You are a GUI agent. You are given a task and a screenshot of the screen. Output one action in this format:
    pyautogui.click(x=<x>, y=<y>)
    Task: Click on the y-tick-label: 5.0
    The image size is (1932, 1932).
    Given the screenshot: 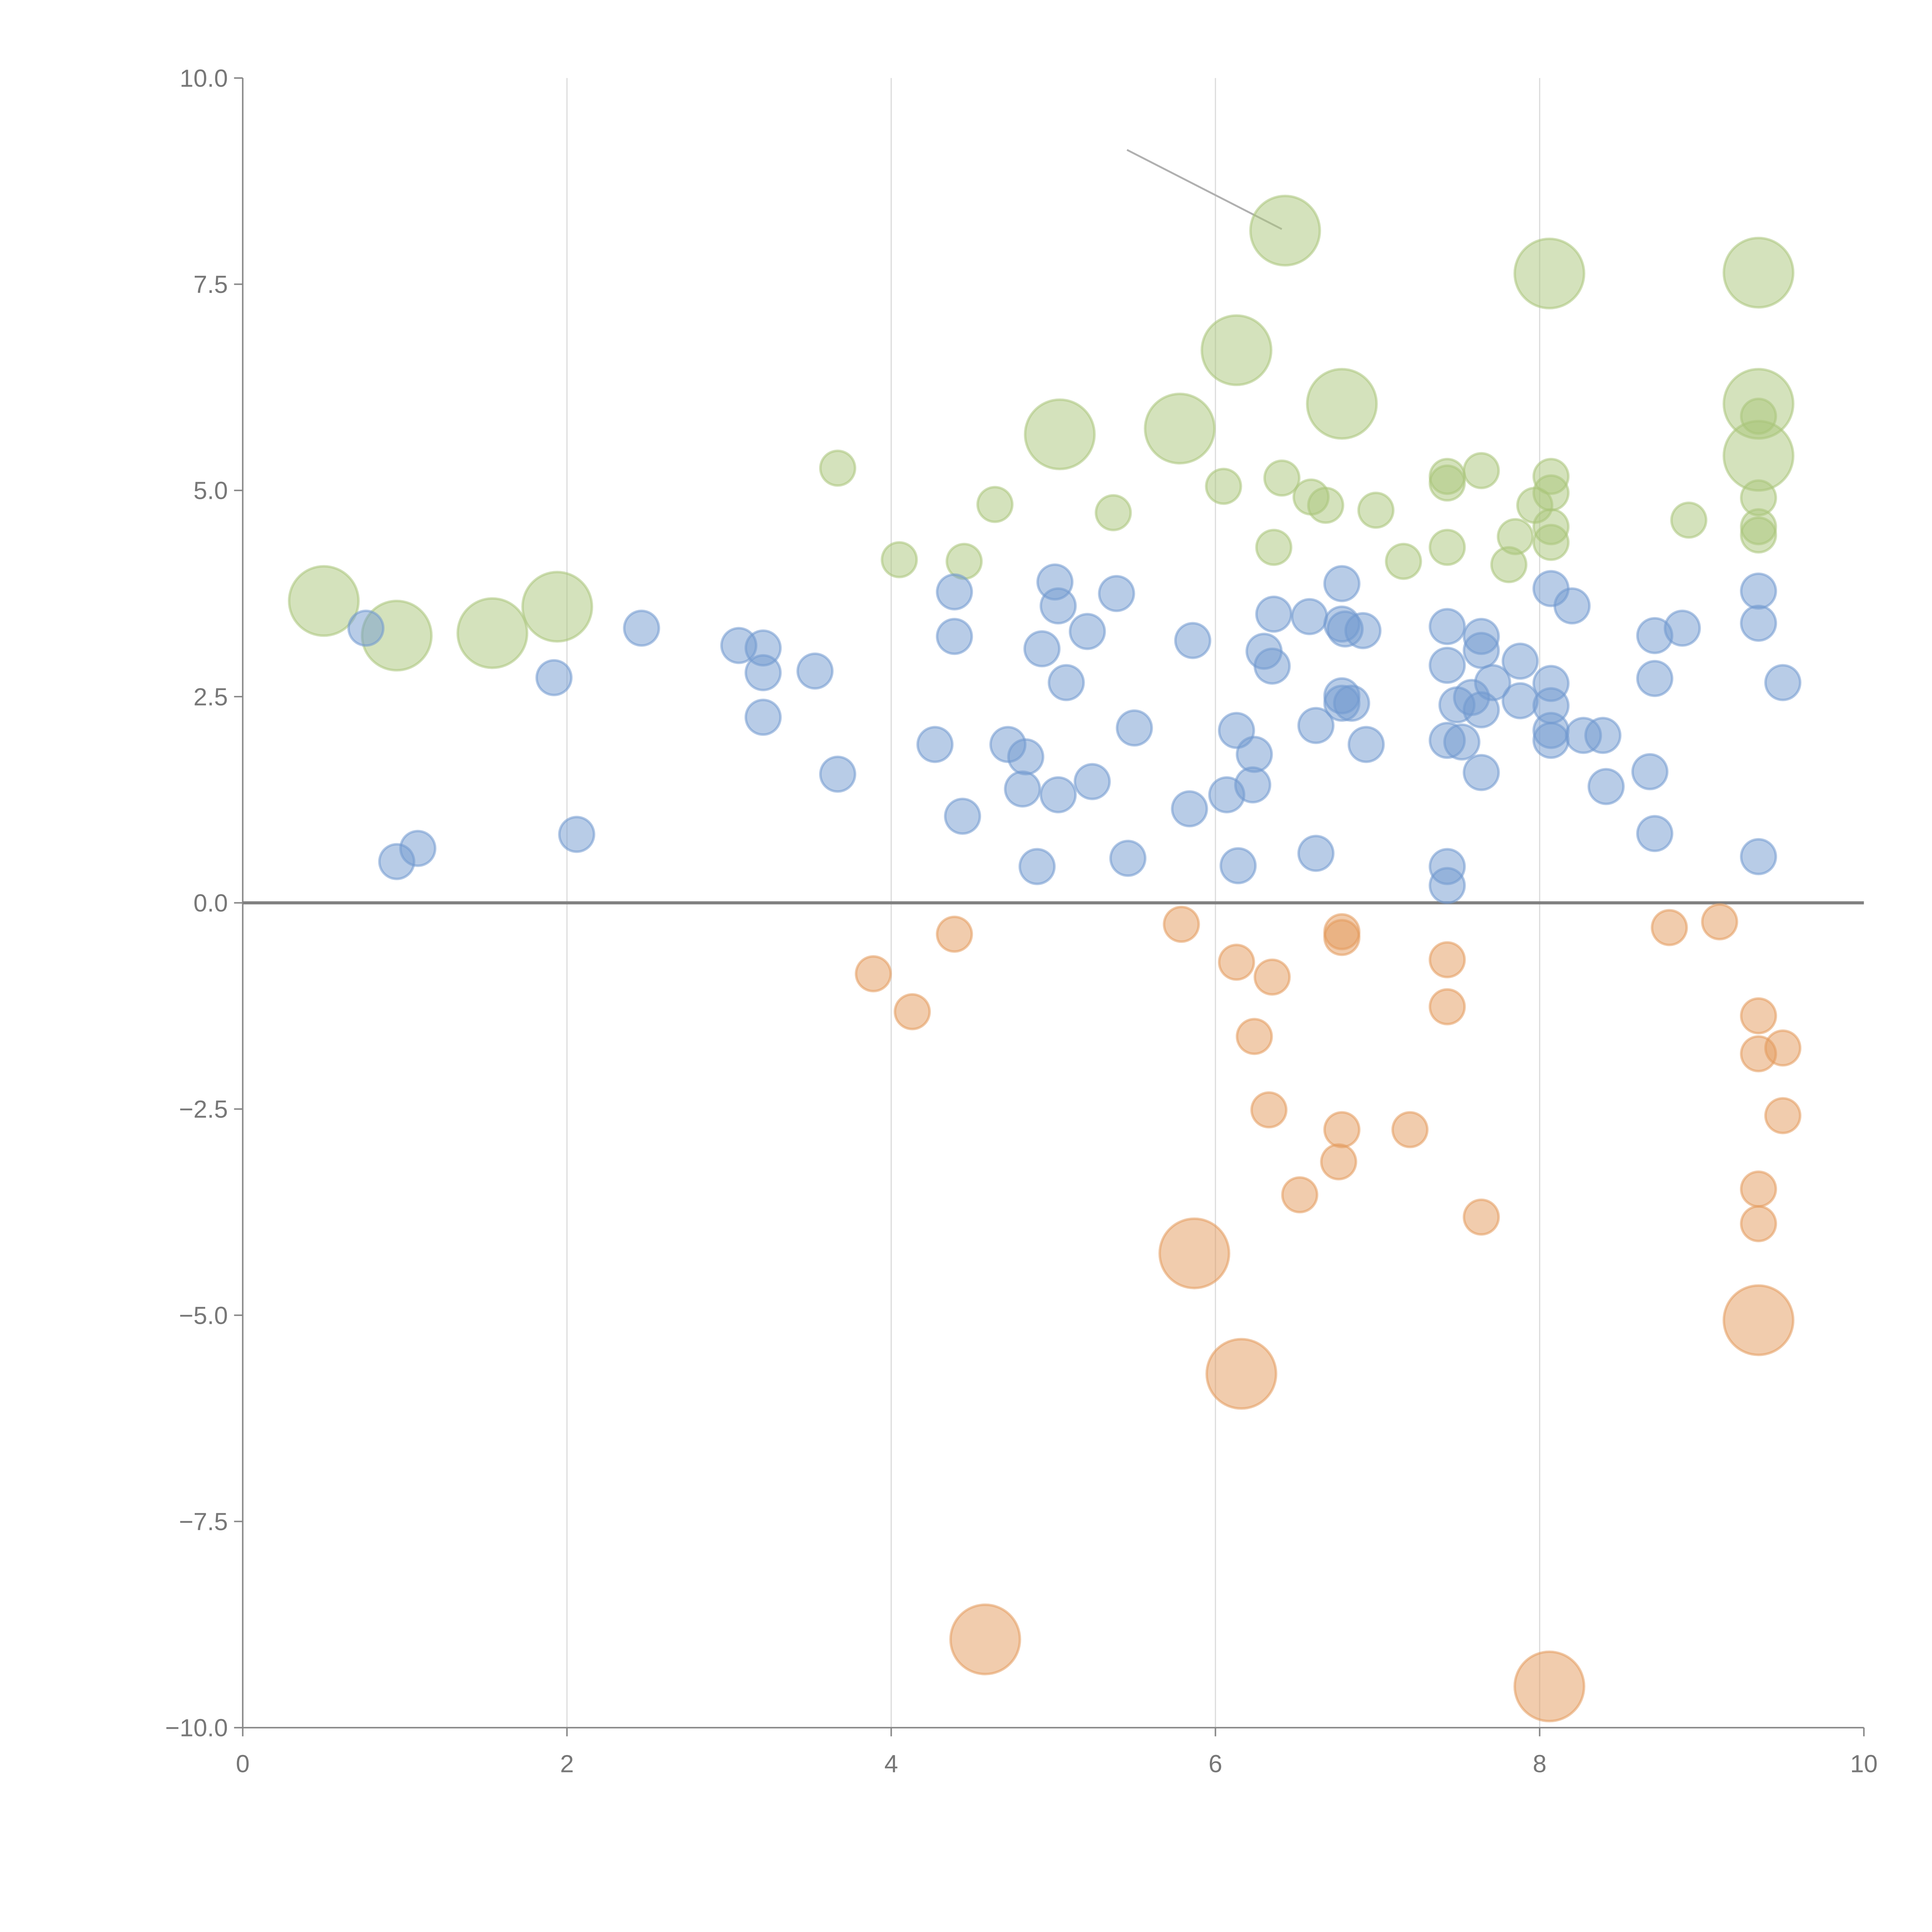 What is the action you would take?
    pyautogui.click(x=211, y=491)
    